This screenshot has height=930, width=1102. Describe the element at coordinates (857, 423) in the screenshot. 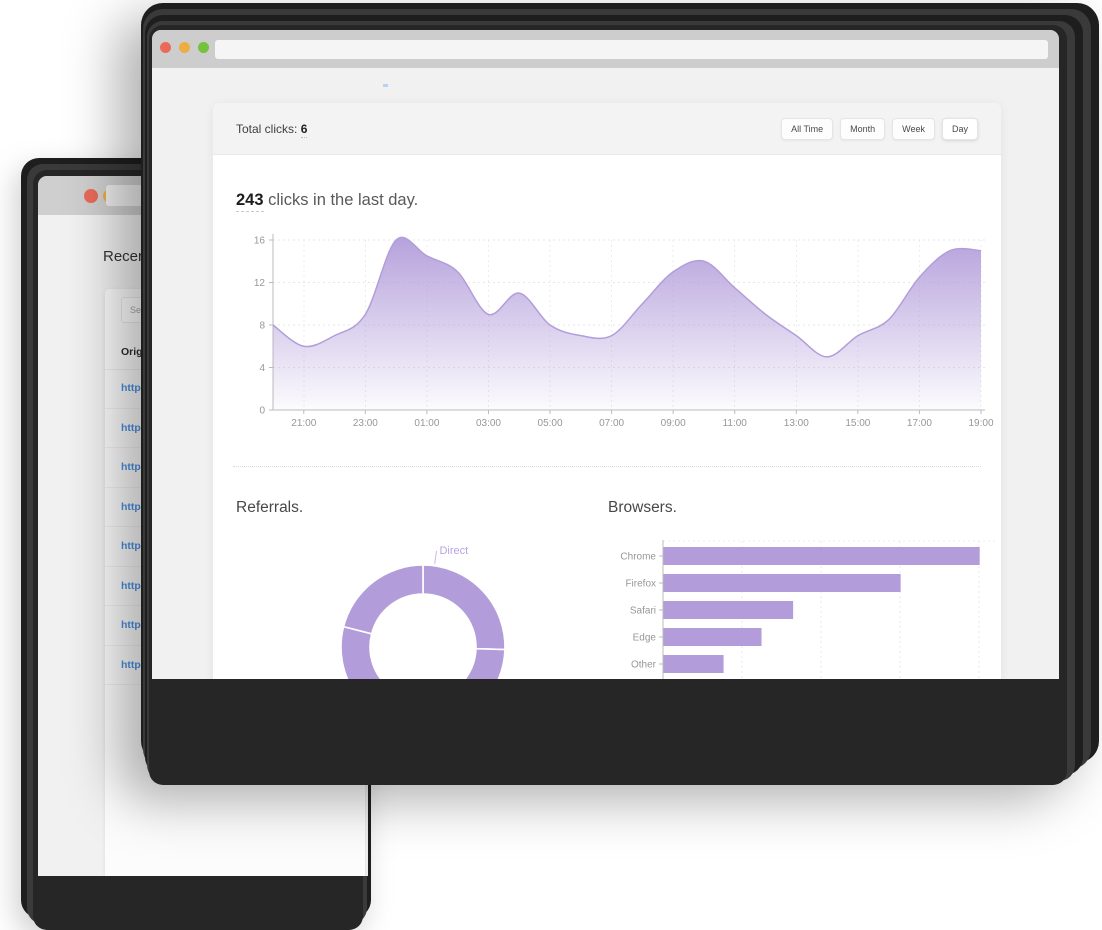

I see `svg-text: 15:00` at that location.